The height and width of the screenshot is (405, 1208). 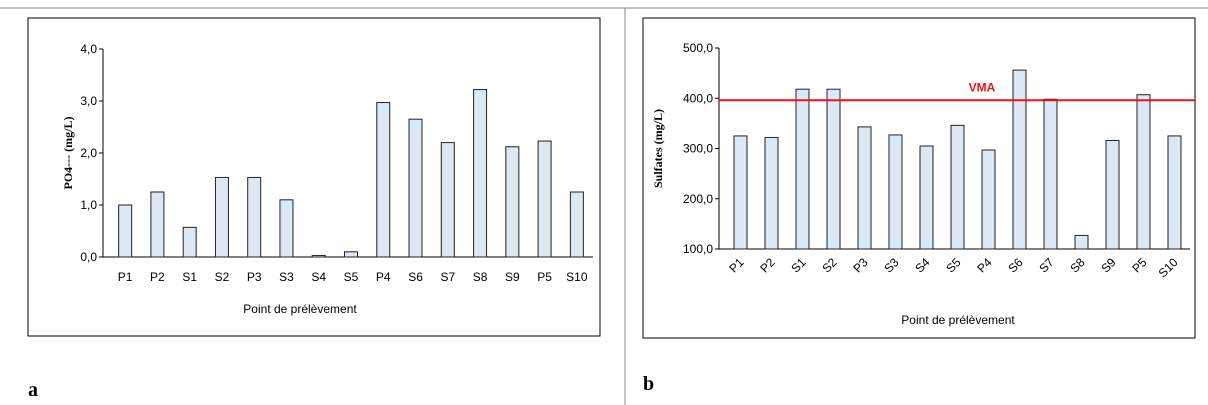 What do you see at coordinates (88, 205) in the screenshot?
I see `y-tick-label: 1,0` at bounding box center [88, 205].